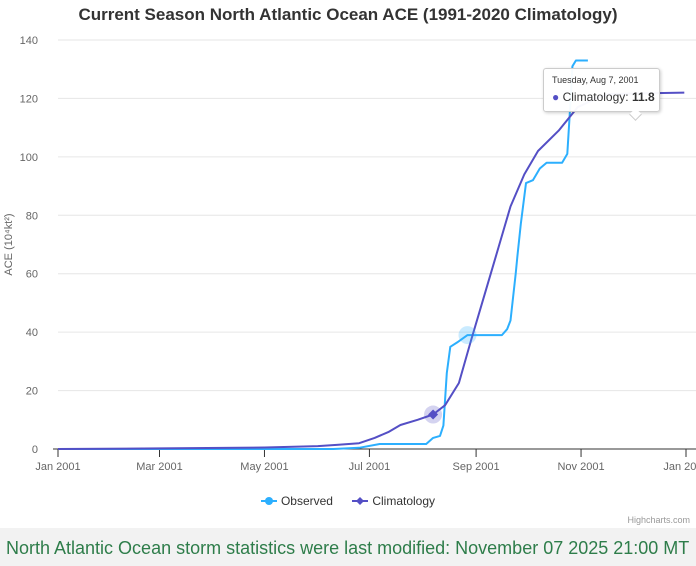  What do you see at coordinates (679, 467) in the screenshot?
I see `x-tick-label: Jan 2002` at bounding box center [679, 467].